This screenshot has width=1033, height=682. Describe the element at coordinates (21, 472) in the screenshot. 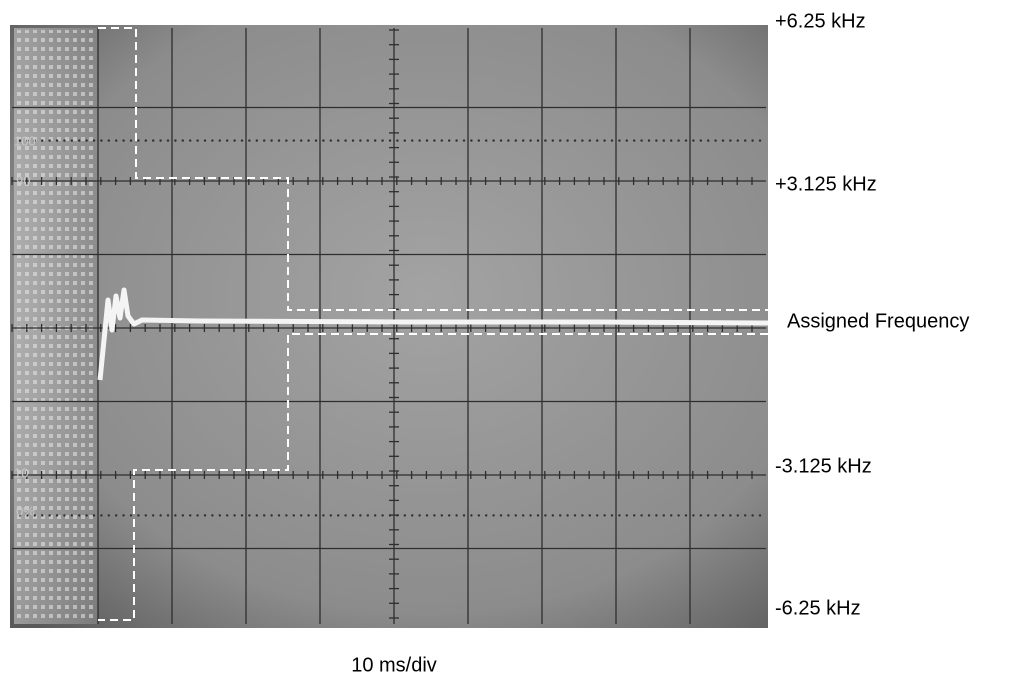

I see `graticule-label: 10` at that location.